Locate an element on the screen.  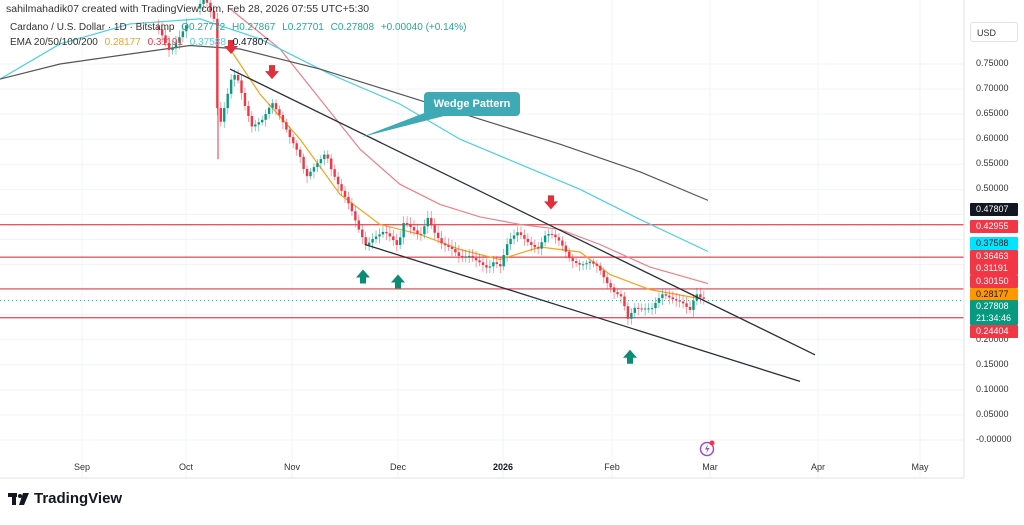
time-tick: Oct is located at coordinates (186, 467).